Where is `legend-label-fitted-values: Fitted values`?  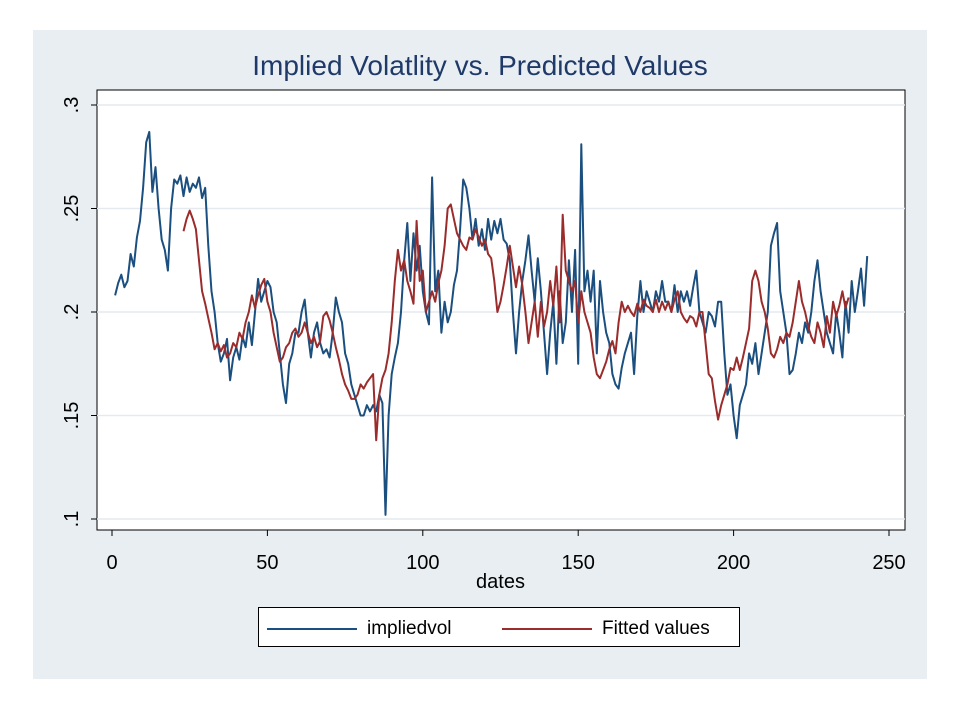 legend-label-fitted-values: Fitted values is located at coordinates (656, 628).